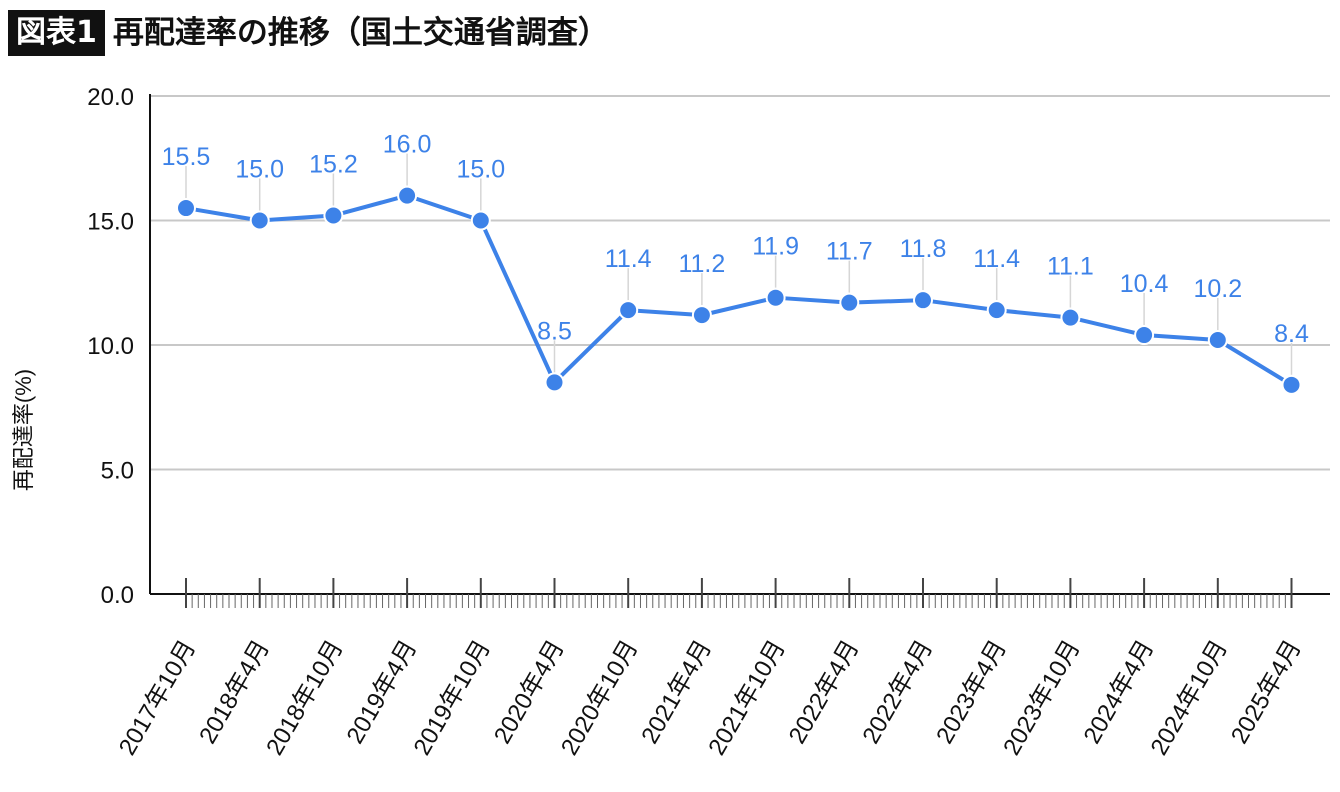 The height and width of the screenshot is (792, 1340). I want to click on x-tick-label: 2020年10月, so click(599, 698).